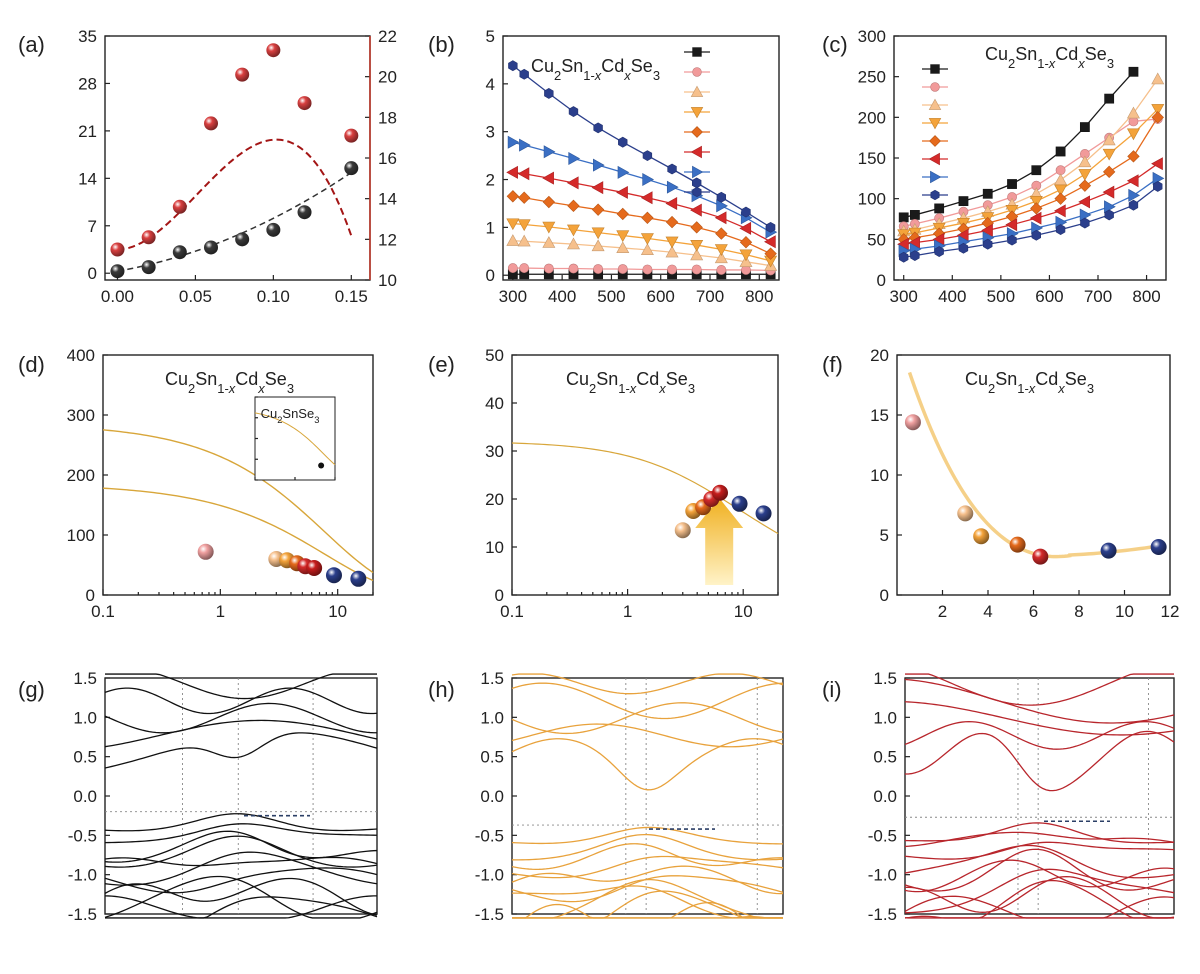 This screenshot has height=974, width=1200. I want to click on y-tick-label: 30, so click(494, 451).